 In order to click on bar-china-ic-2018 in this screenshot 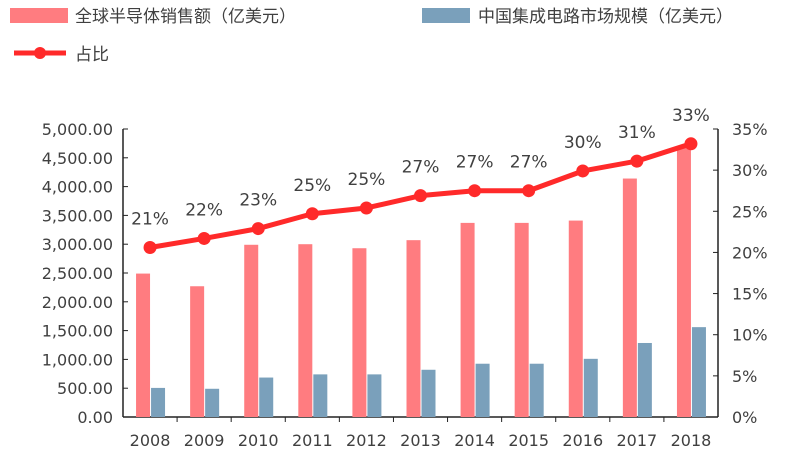, I will do `click(698, 372)`.